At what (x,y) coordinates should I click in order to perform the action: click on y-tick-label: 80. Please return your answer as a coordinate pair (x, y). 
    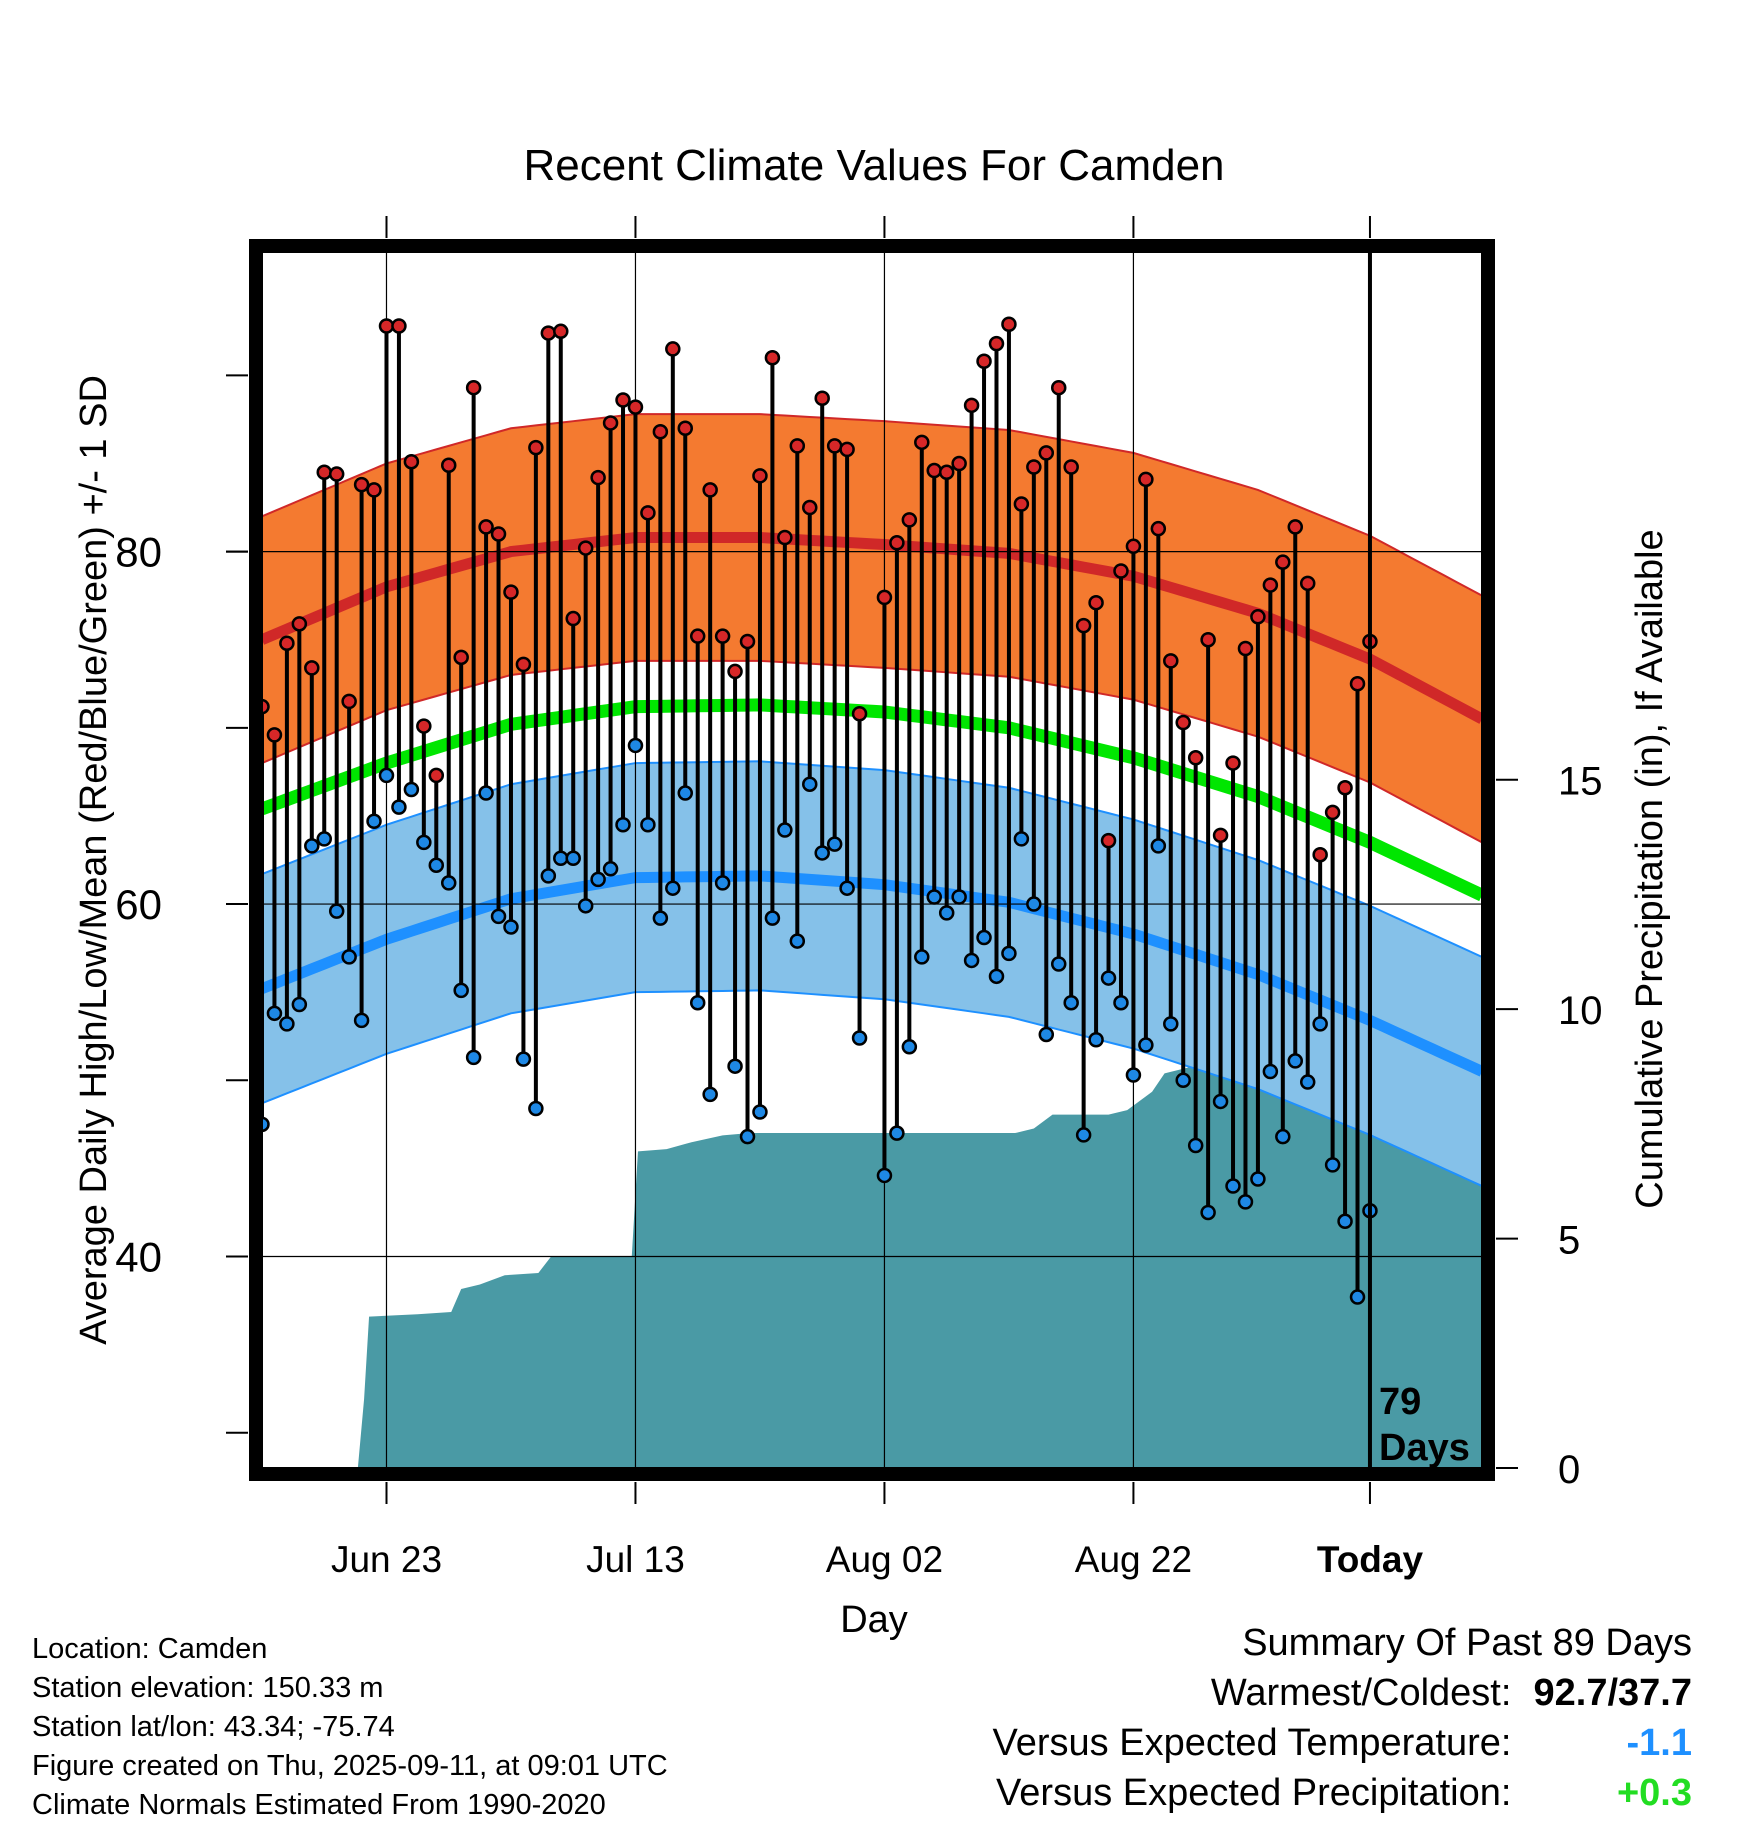
    Looking at the image, I should click on (138, 552).